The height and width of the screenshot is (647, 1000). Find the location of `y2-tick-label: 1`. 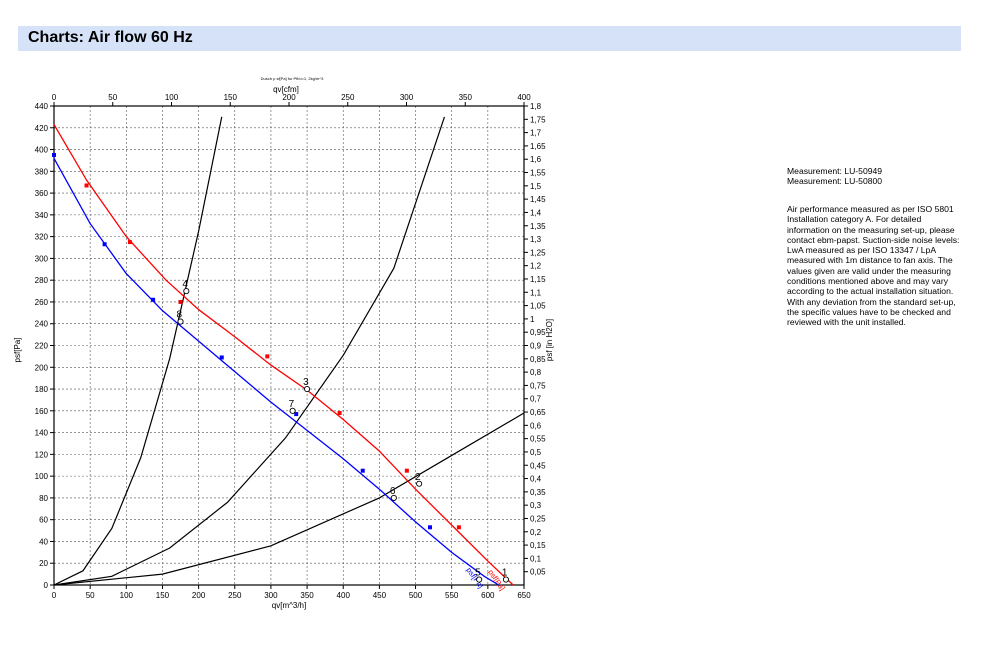

y2-tick-label: 1 is located at coordinates (532, 319).